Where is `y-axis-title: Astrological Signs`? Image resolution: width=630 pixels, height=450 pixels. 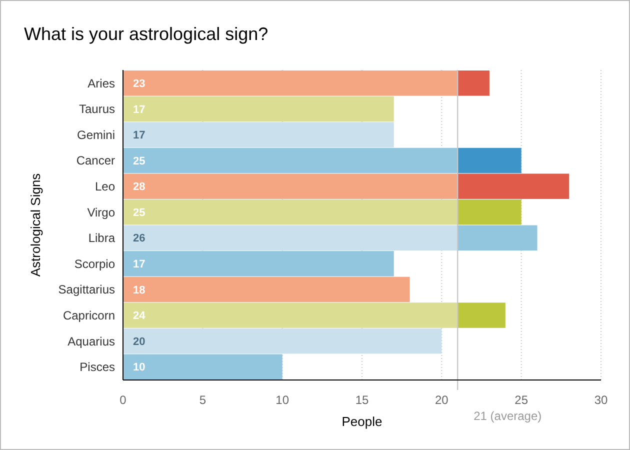
y-axis-title: Astrological Signs is located at coordinates (35, 224).